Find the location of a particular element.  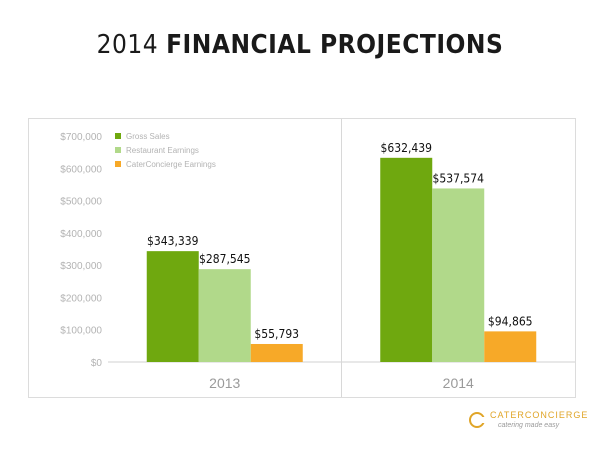

y-tick-label: $200,000 is located at coordinates (81, 298).